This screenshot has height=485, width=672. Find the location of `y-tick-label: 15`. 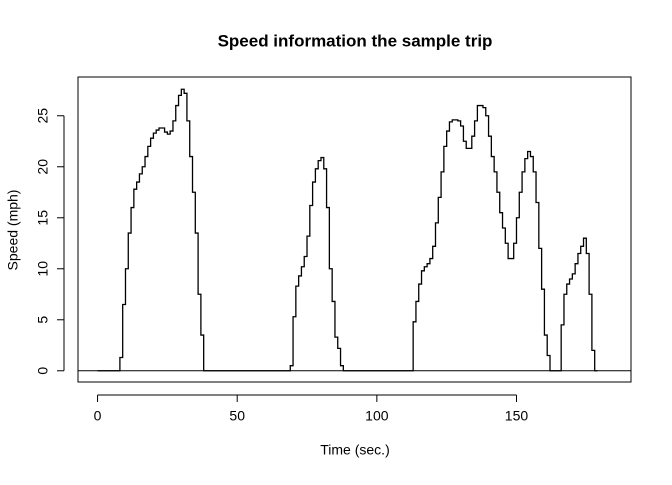

y-tick-label: 15 is located at coordinates (43, 218).